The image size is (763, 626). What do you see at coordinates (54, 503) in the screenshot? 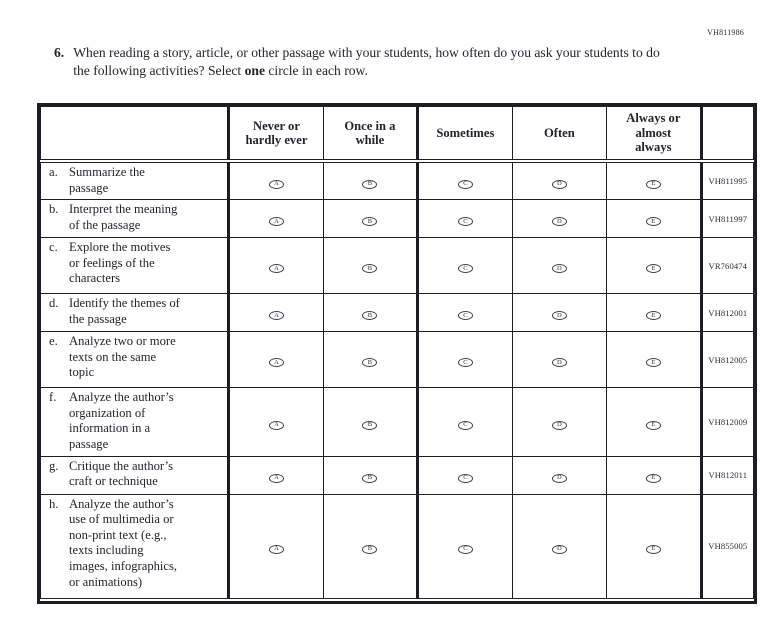
I see `row-letter: h.` at bounding box center [54, 503].